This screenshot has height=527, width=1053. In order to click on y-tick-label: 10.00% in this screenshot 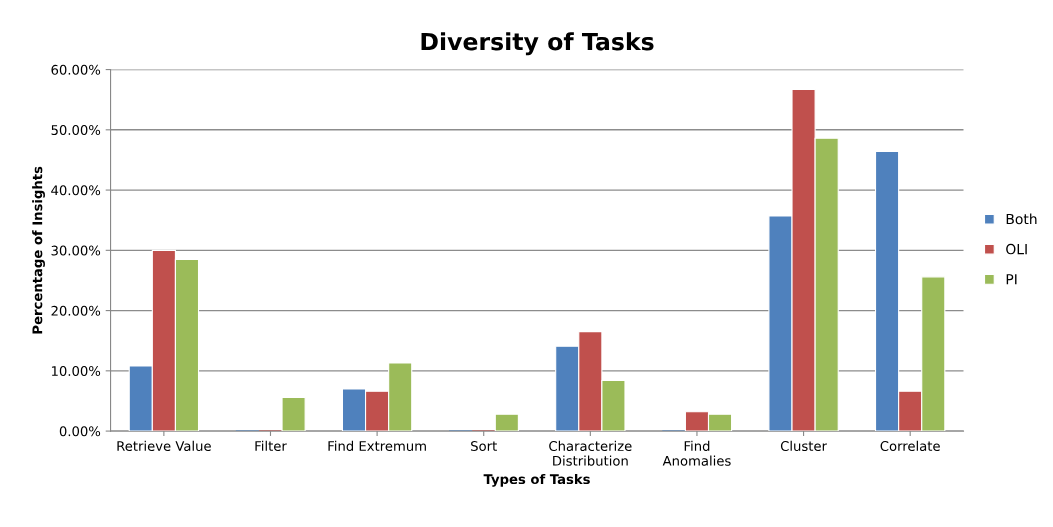, I will do `click(76, 371)`.